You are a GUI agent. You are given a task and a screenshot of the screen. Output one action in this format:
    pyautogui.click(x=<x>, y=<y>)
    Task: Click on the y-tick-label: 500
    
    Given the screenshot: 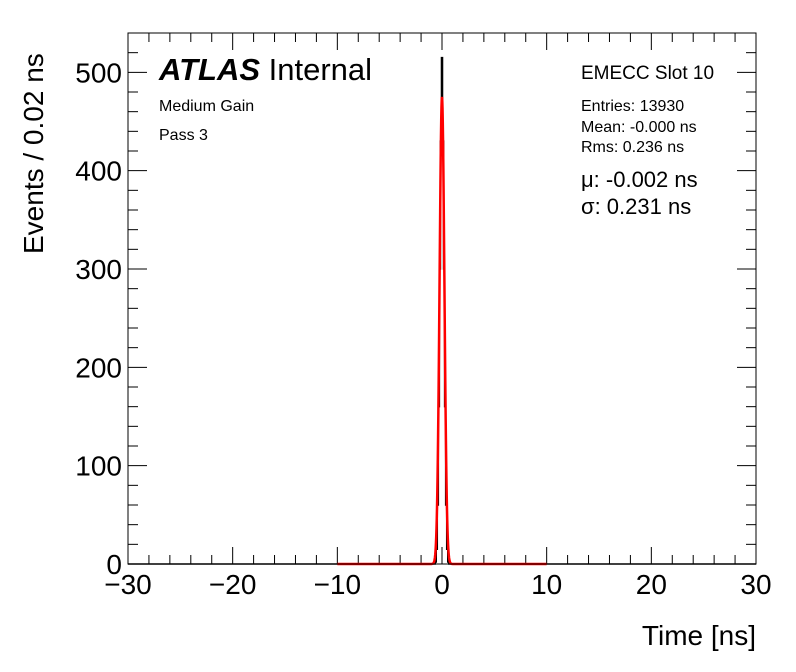 What is the action you would take?
    pyautogui.click(x=98, y=72)
    